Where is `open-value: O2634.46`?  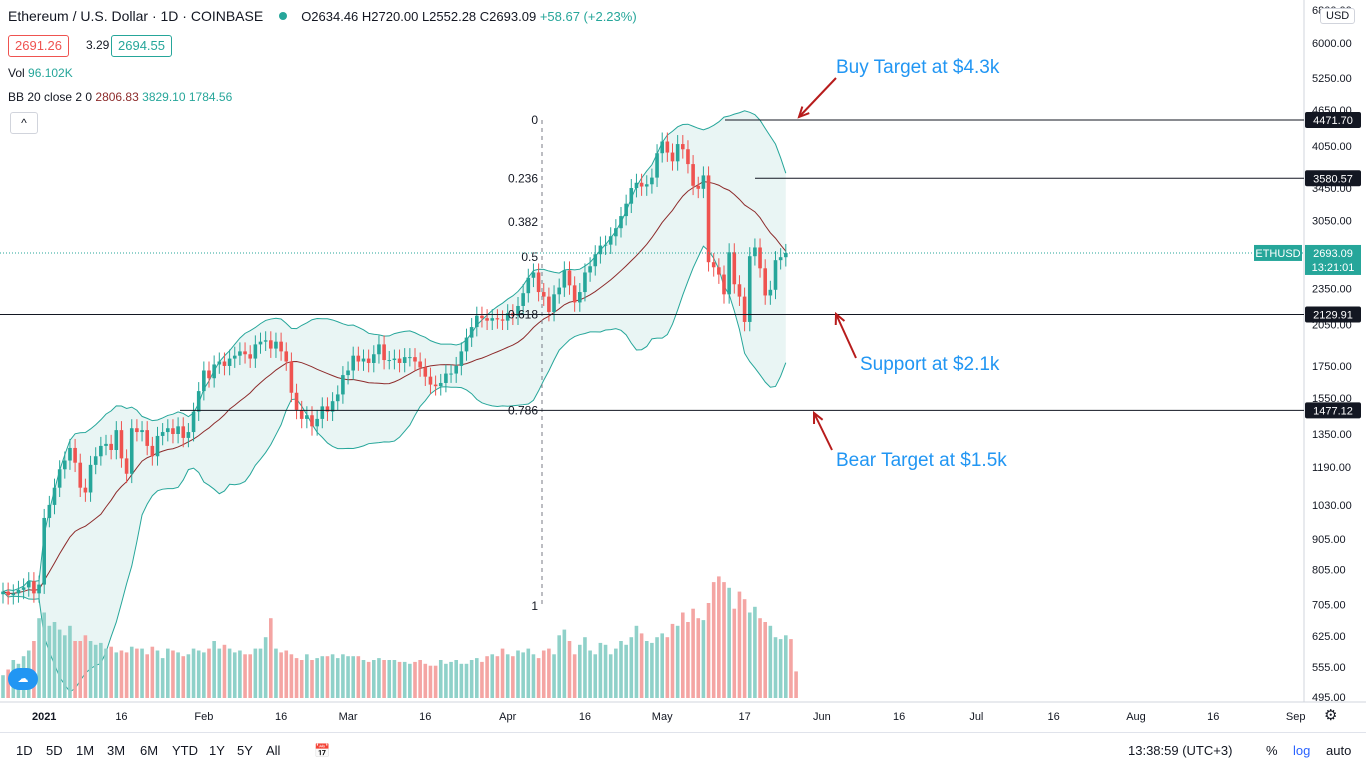
open-value: O2634.46 is located at coordinates (330, 16).